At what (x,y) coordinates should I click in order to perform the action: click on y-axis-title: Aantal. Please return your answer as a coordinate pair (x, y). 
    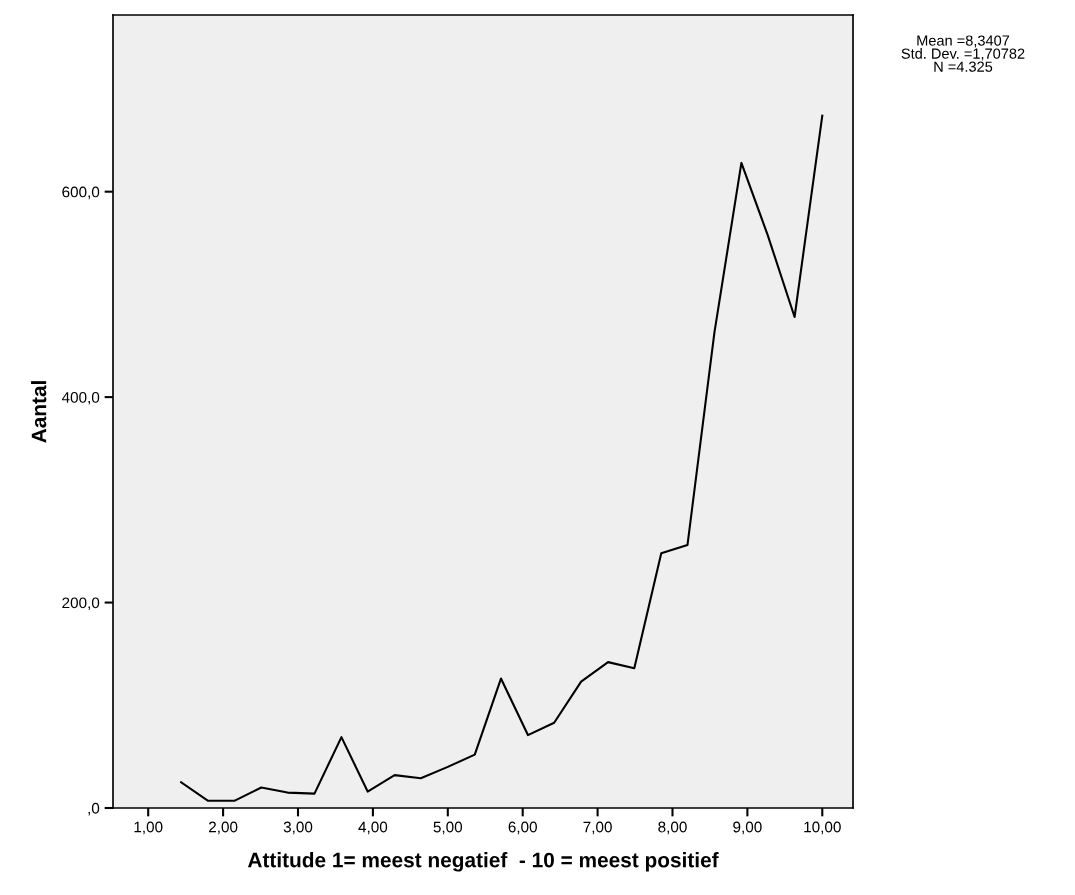
    Looking at the image, I should click on (39, 412).